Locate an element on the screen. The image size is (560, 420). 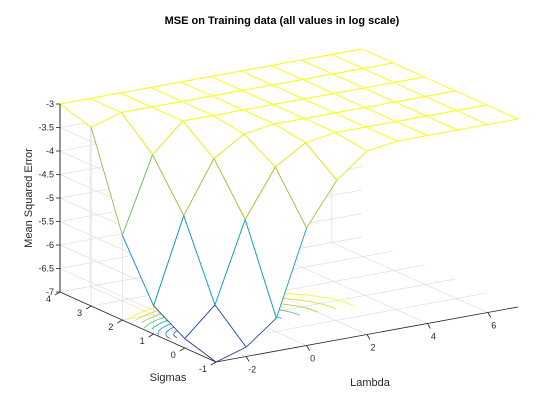
y-tick-label: 4 is located at coordinates (48, 299).